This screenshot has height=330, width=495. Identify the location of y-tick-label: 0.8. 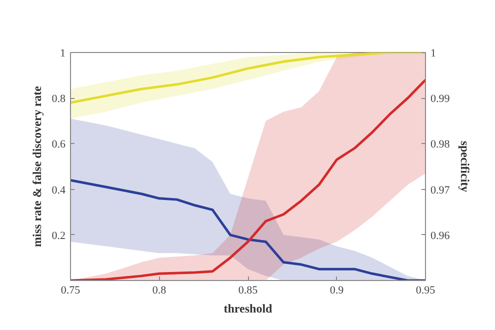
(59, 99).